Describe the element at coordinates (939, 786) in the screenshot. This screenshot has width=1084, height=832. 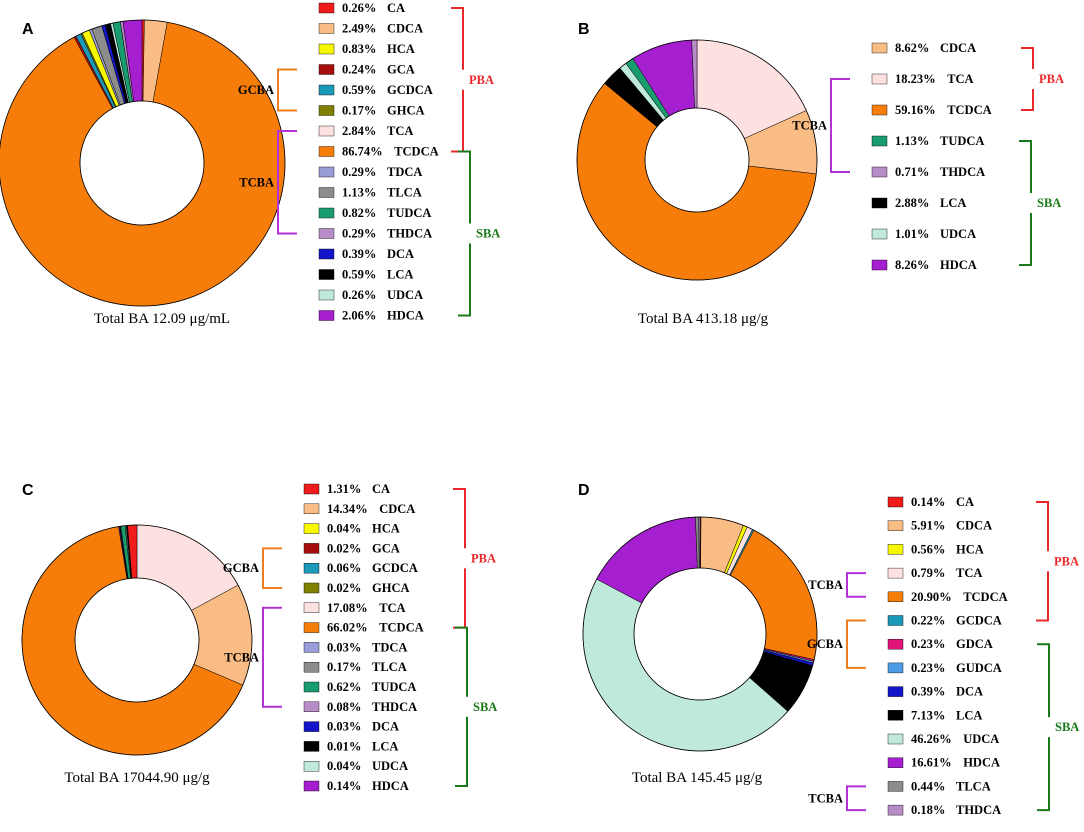
I see `legend-item-tlca: 0.44% TLCA` at that location.